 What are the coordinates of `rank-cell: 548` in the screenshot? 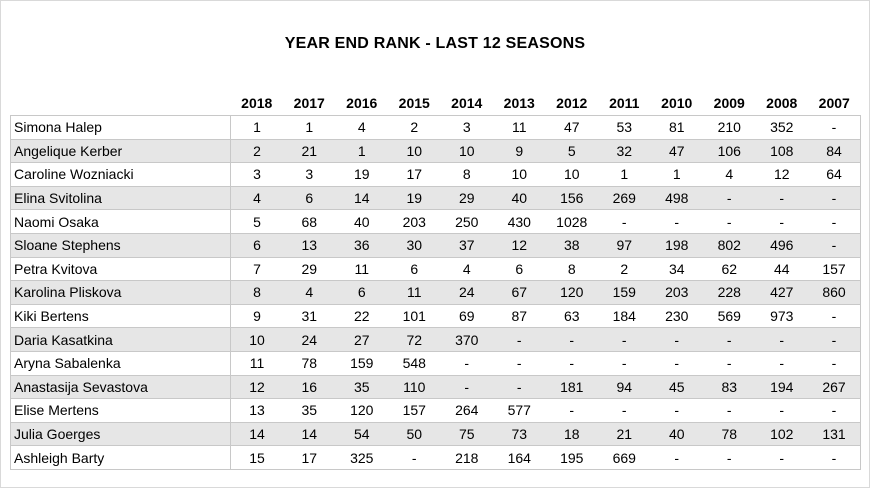 It's located at (414, 363).